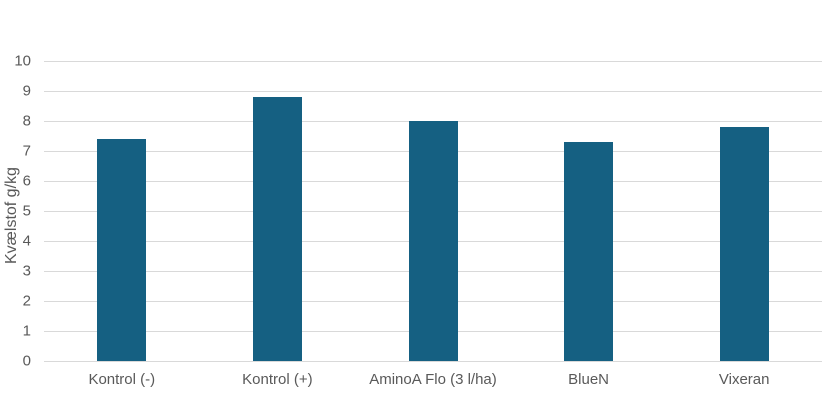  I want to click on y-tick-label: 0, so click(26, 361).